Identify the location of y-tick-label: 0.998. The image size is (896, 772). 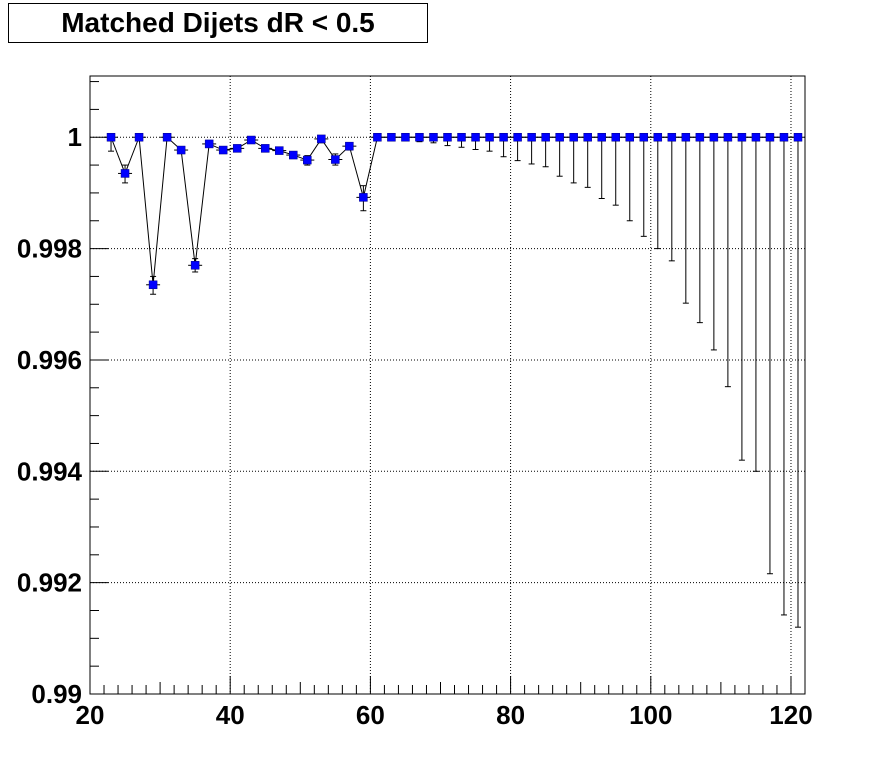
(49, 249).